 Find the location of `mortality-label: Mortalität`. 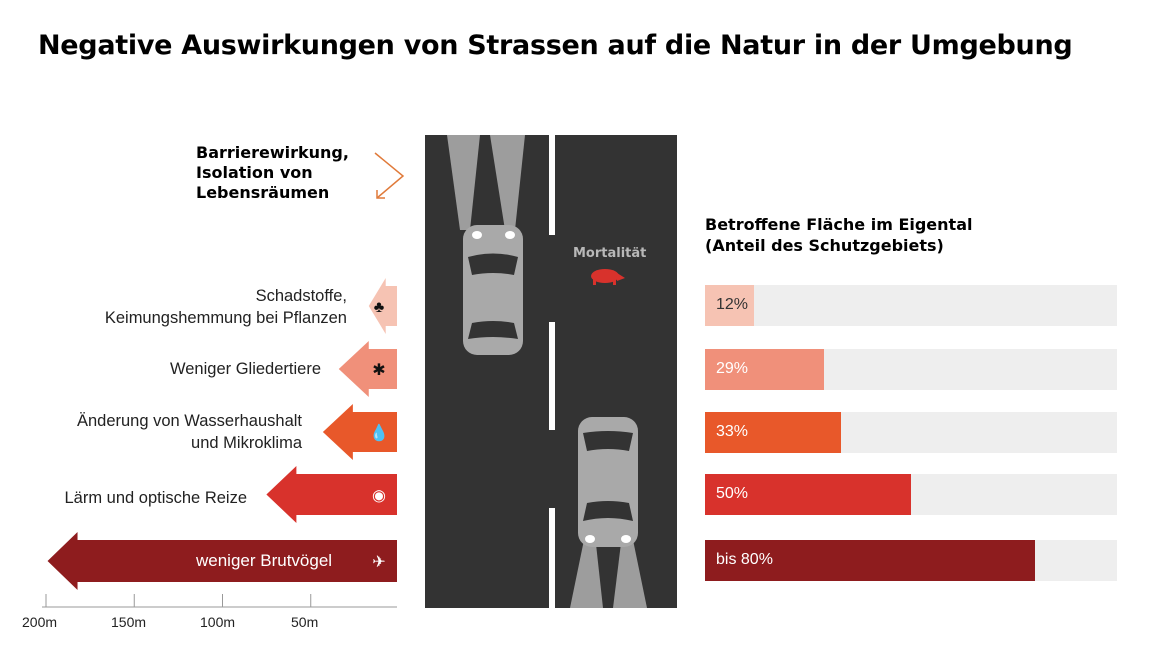

mortality-label: Mortalität is located at coordinates (610, 253).